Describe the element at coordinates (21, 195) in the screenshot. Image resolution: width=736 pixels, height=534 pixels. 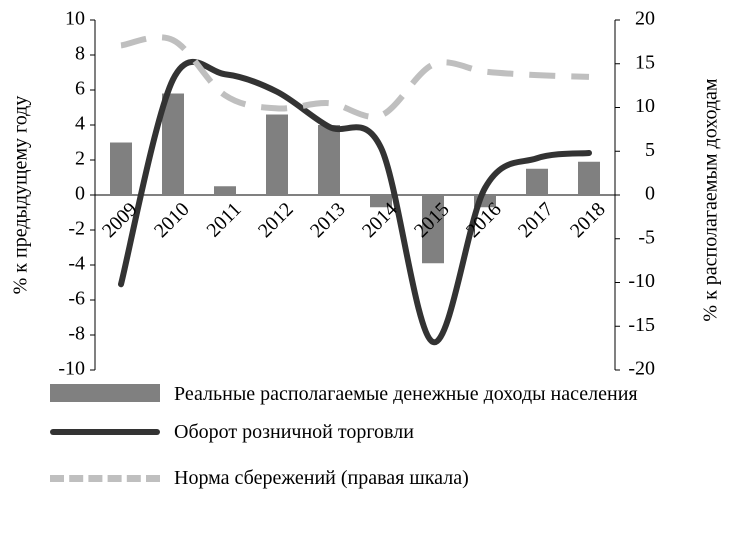
I see `y-axis-label: % к предыдущему году` at that location.